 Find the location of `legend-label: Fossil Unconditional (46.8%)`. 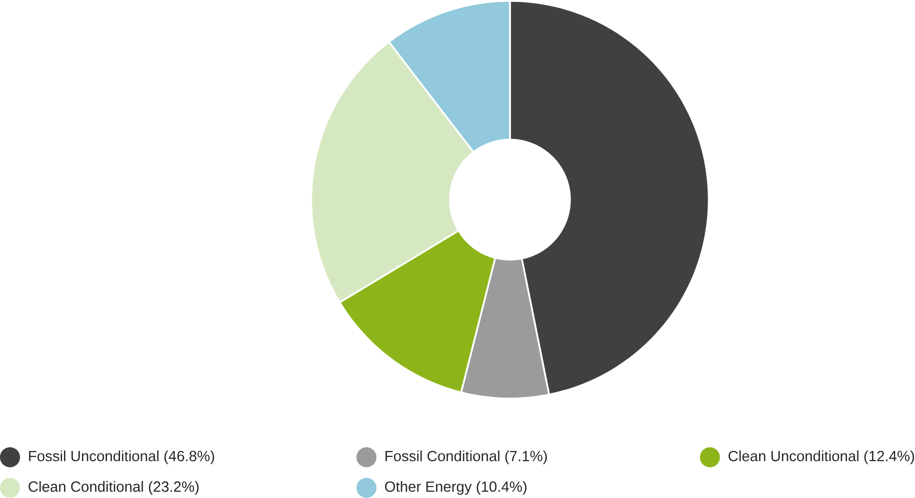

legend-label: Fossil Unconditional (46.8%) is located at coordinates (121, 457).